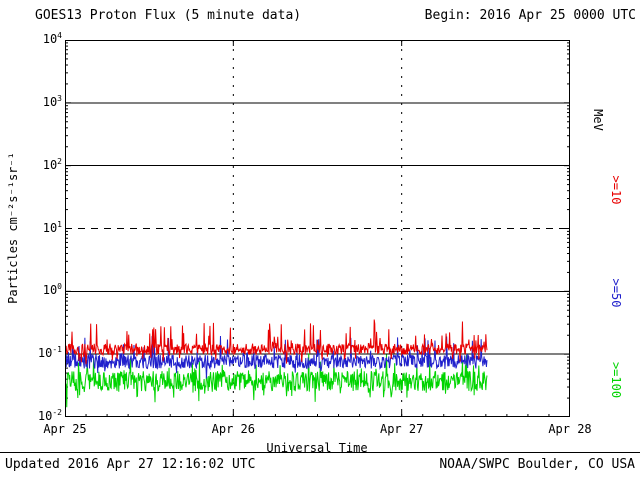 The image size is (640, 480). I want to click on footer-divider, so click(320, 452).